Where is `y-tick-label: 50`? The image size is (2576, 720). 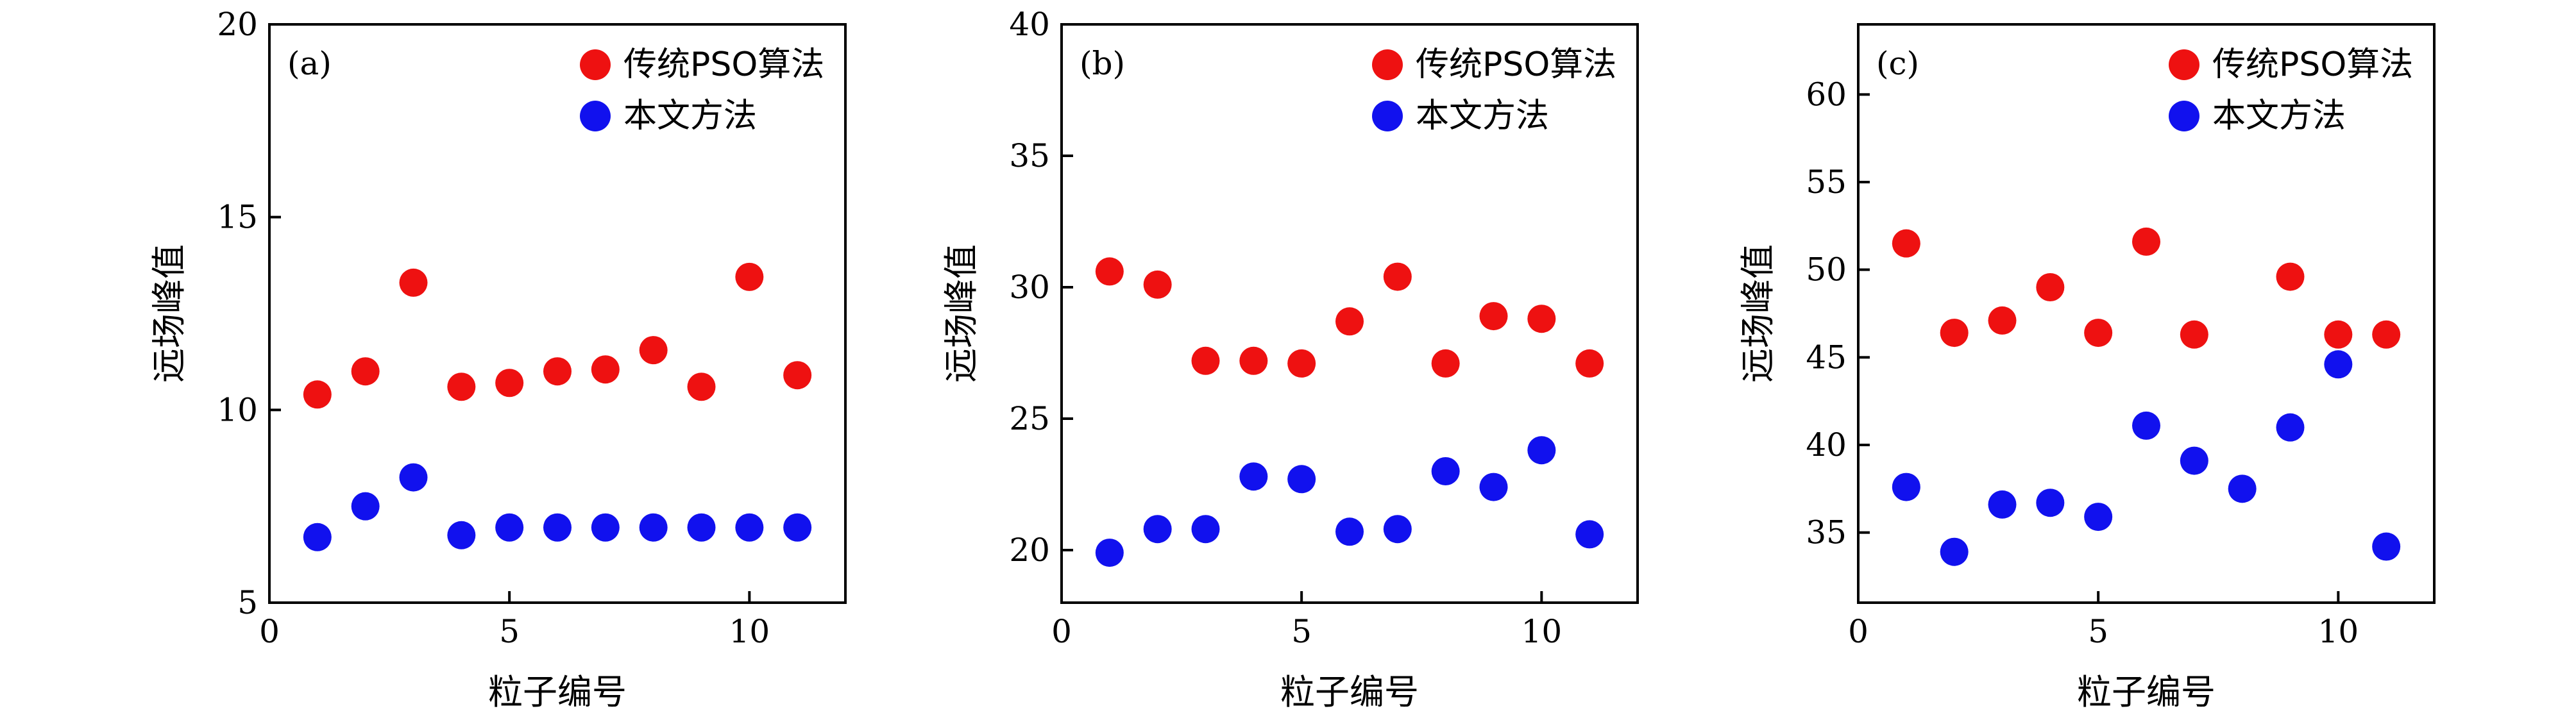
y-tick-label: 50 is located at coordinates (1826, 270).